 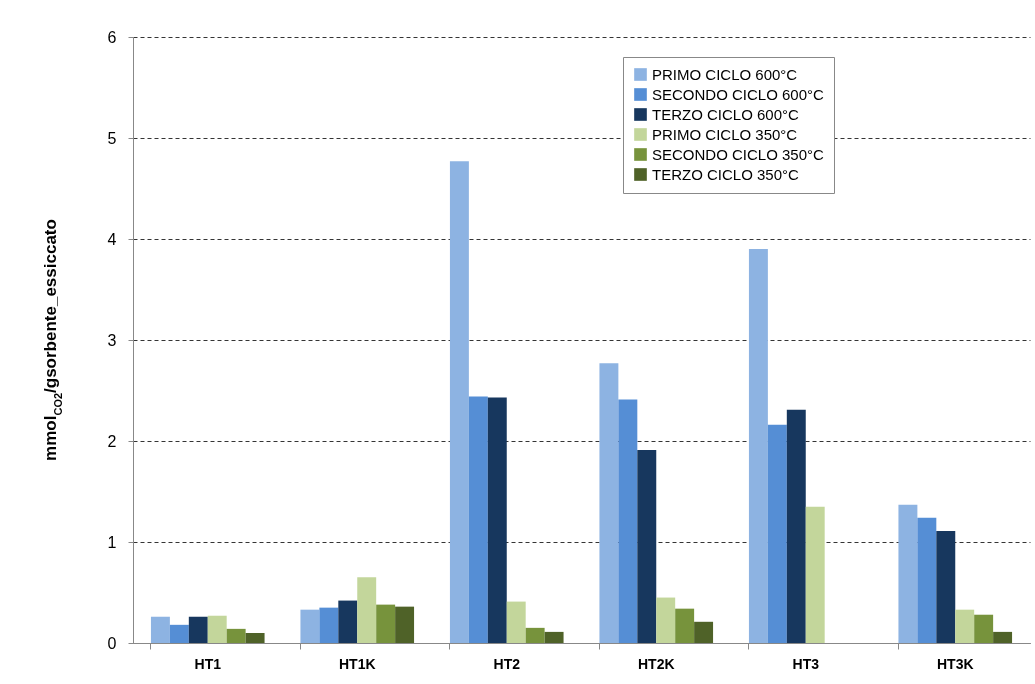 I want to click on legend-label: SECONDO CICLO 350°C, so click(x=738, y=154).